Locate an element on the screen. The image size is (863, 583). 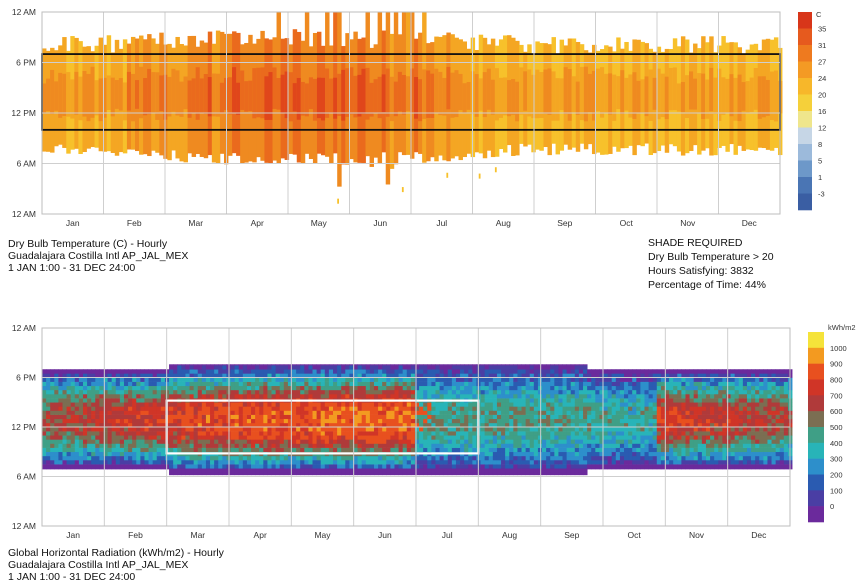
y-tick-label: 12 AM is located at coordinates (24, 214).